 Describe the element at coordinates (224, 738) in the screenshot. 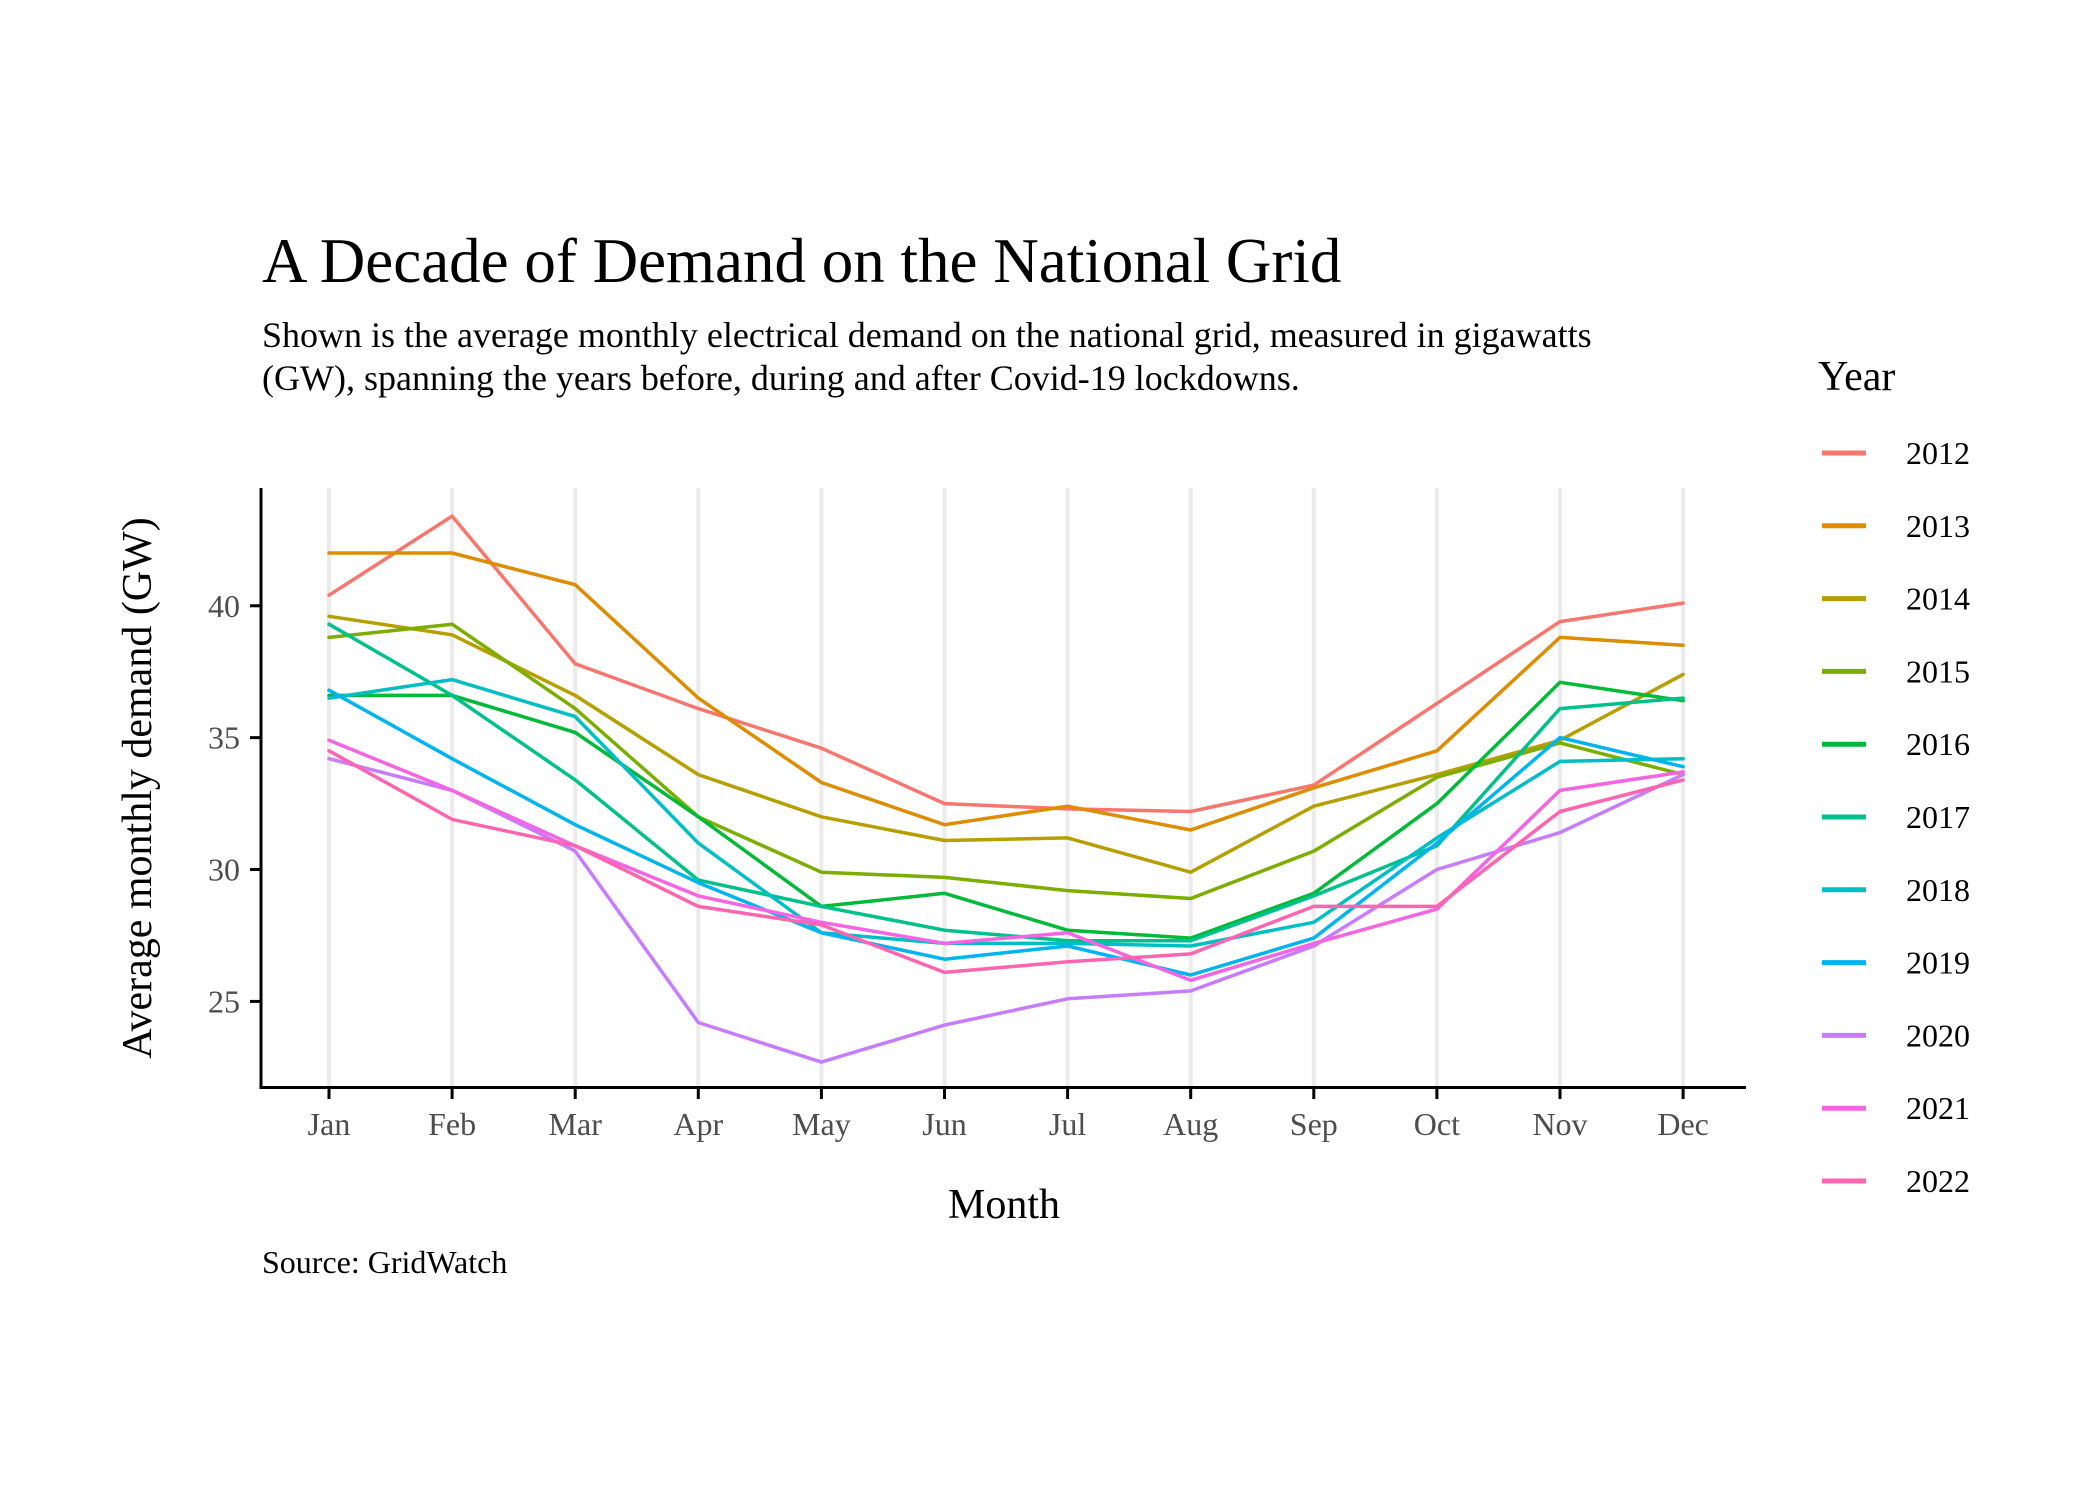

I see `y-tick-label-35: 35` at that location.